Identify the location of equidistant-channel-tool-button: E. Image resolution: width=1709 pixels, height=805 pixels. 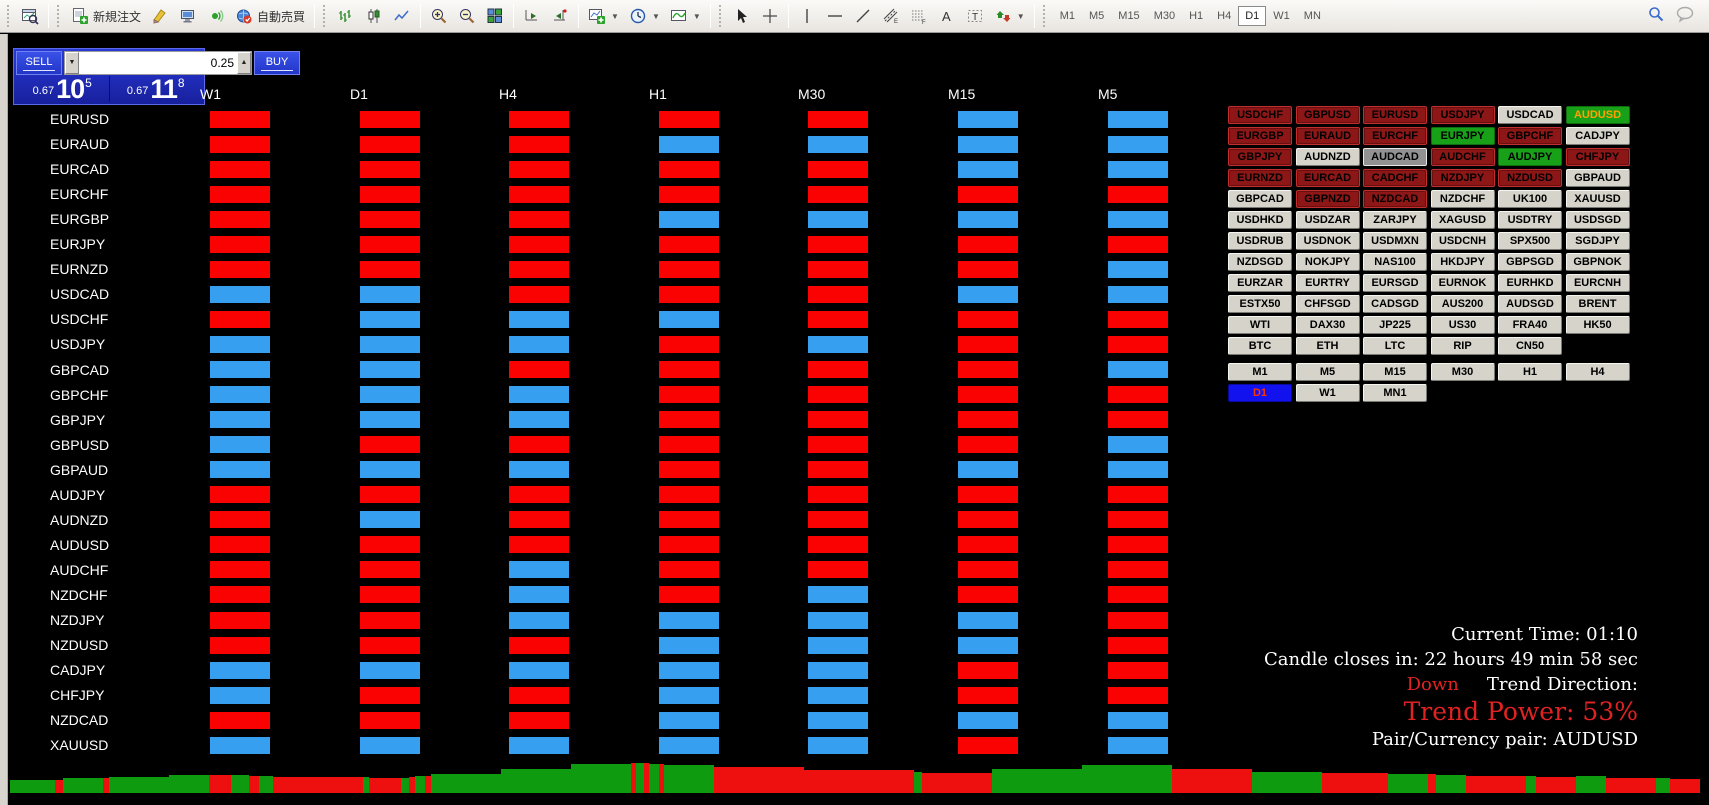
(891, 16).